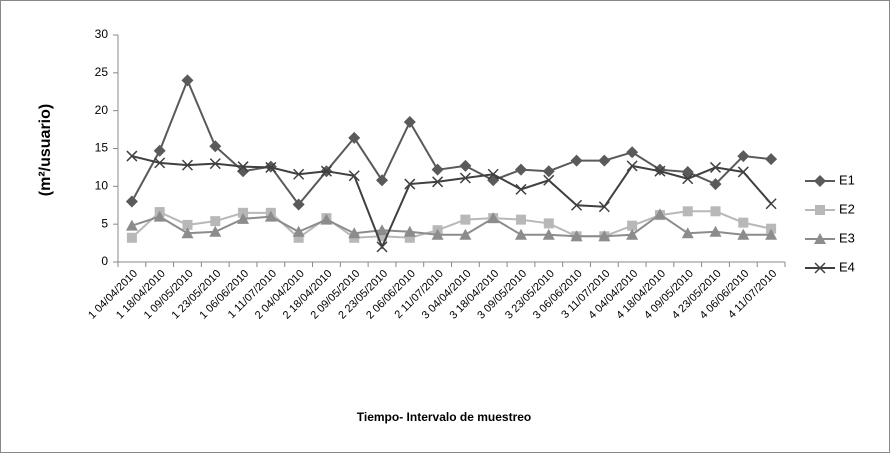 The width and height of the screenshot is (891, 459). What do you see at coordinates (102, 186) in the screenshot?
I see `y-tick-label: 10` at bounding box center [102, 186].